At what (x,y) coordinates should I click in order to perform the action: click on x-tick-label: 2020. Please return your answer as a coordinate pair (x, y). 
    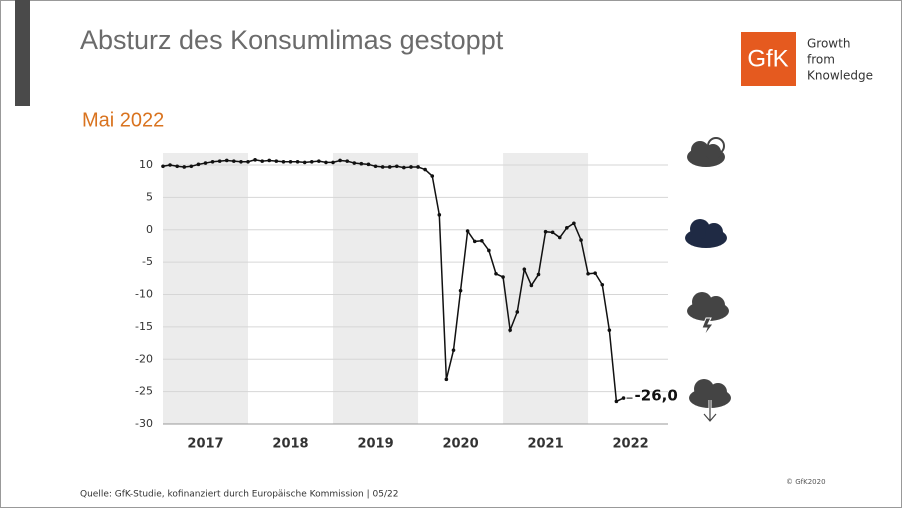
    Looking at the image, I should click on (460, 444).